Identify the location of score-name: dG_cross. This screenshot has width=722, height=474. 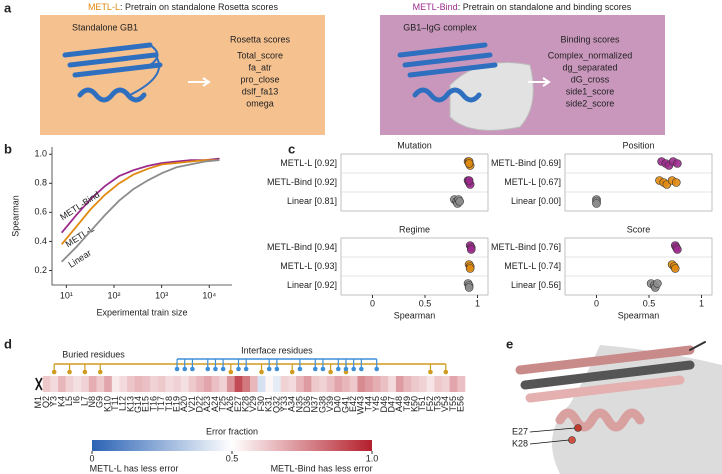
(590, 79).